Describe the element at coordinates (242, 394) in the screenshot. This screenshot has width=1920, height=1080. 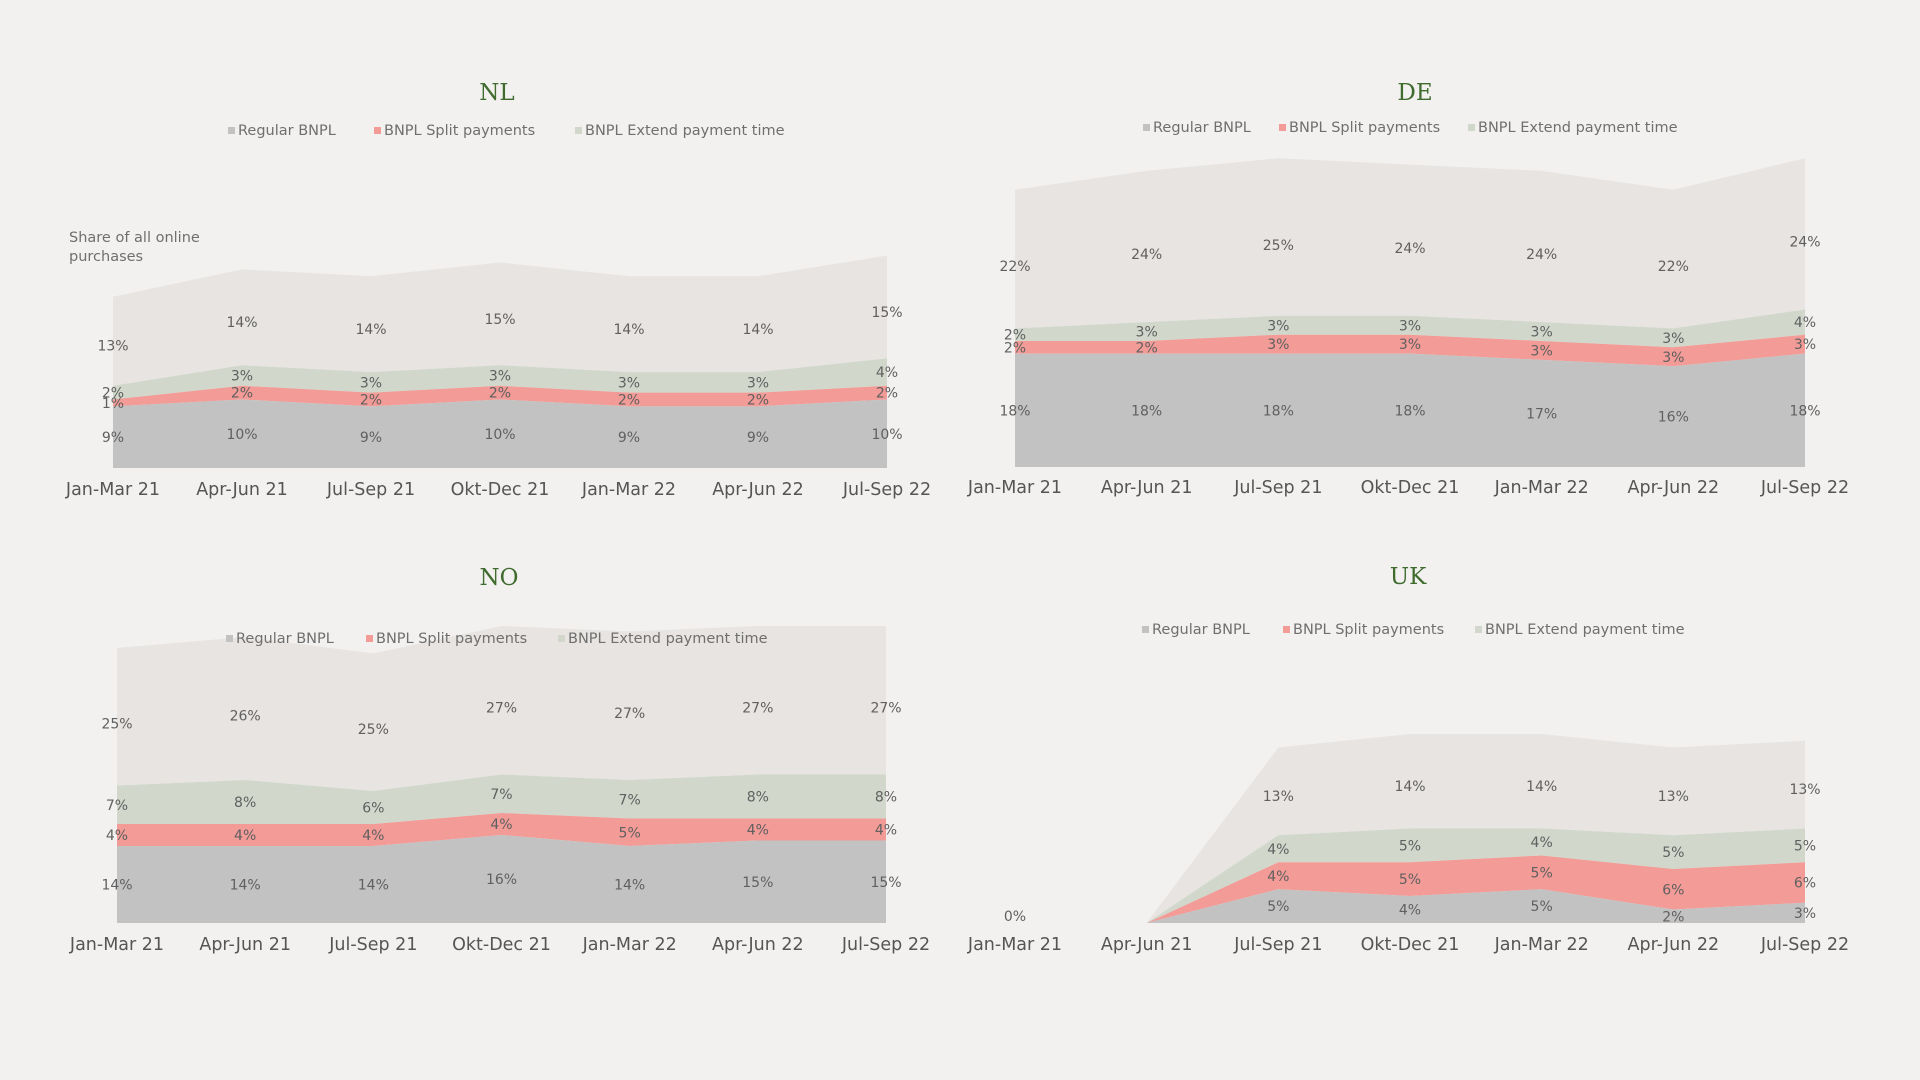
I see `nl-label-split-1: 2%` at that location.